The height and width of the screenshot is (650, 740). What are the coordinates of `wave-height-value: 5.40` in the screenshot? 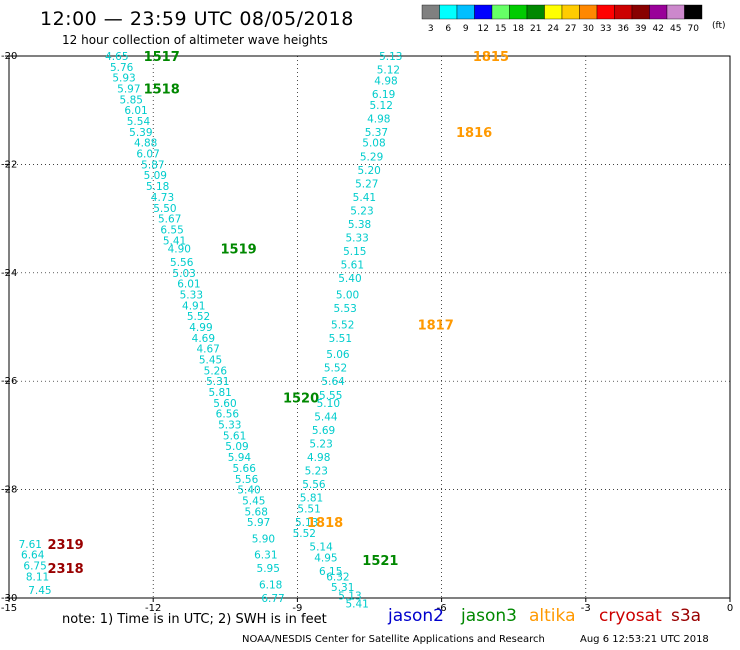 It's located at (248, 491).